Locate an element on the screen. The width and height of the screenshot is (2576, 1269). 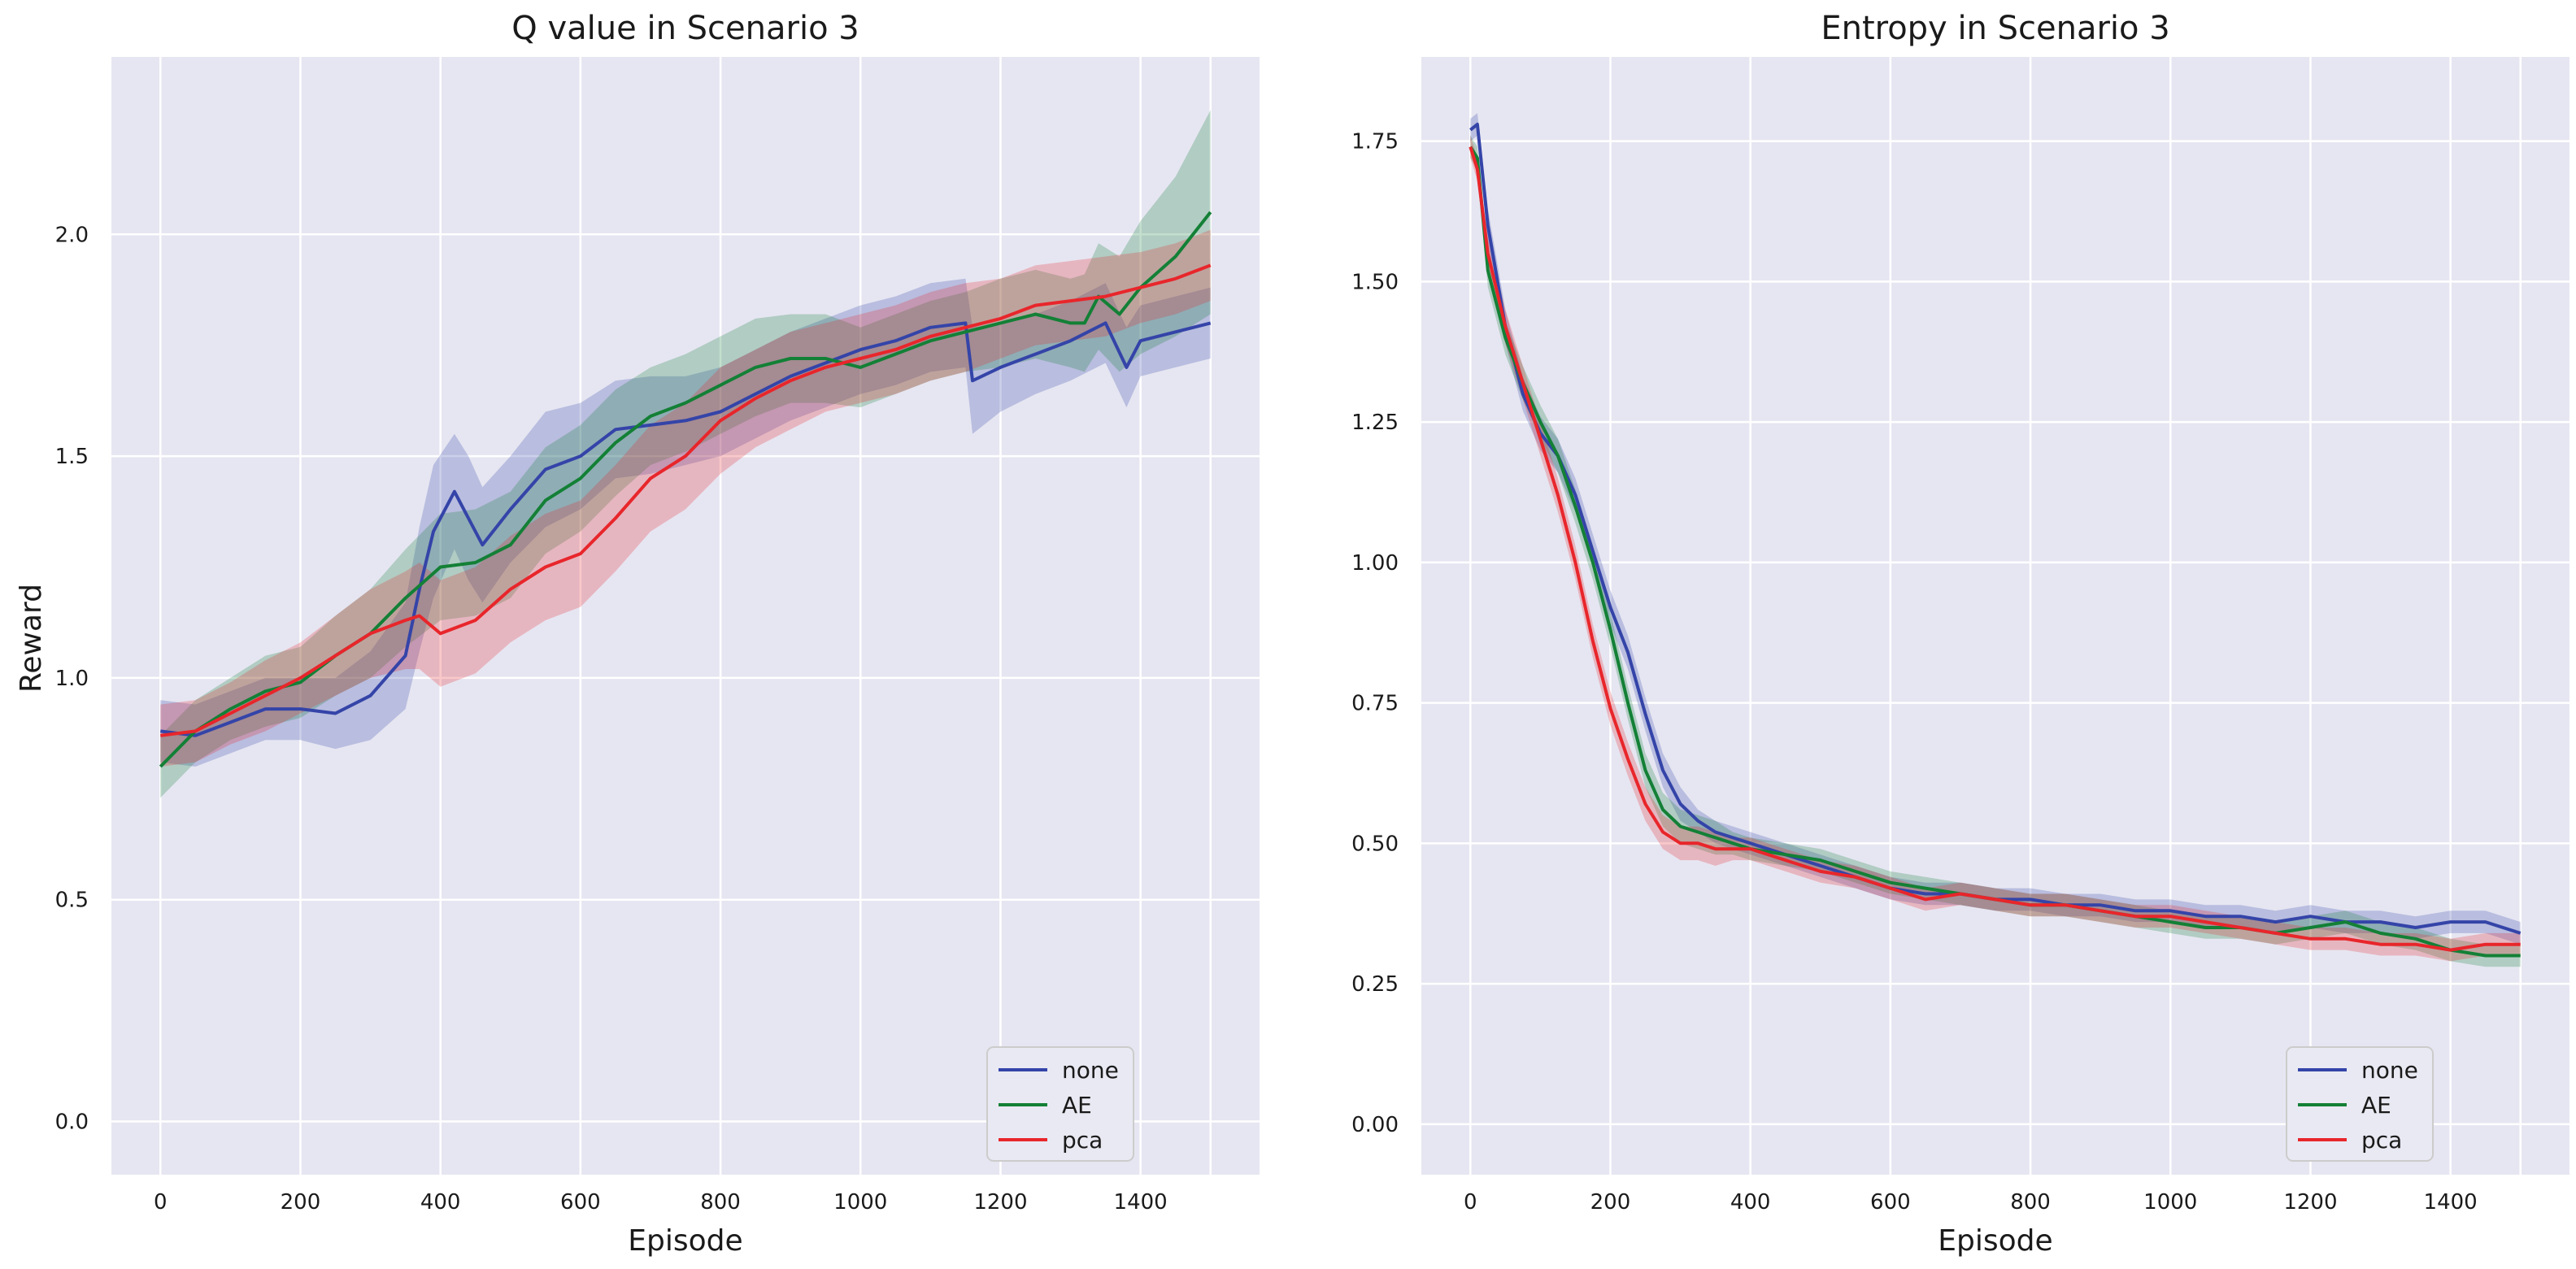
y-tick-label: 2.0 is located at coordinates (72, 235).